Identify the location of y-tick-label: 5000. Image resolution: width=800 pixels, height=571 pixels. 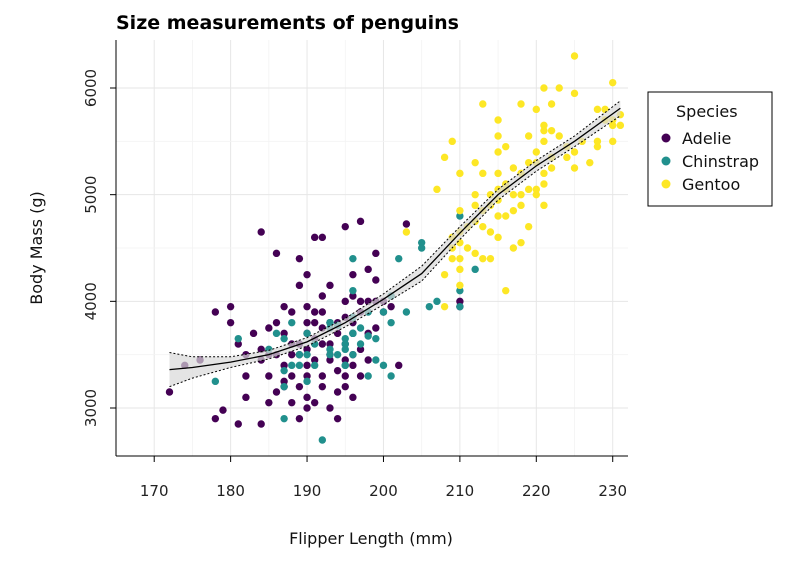
(91, 195).